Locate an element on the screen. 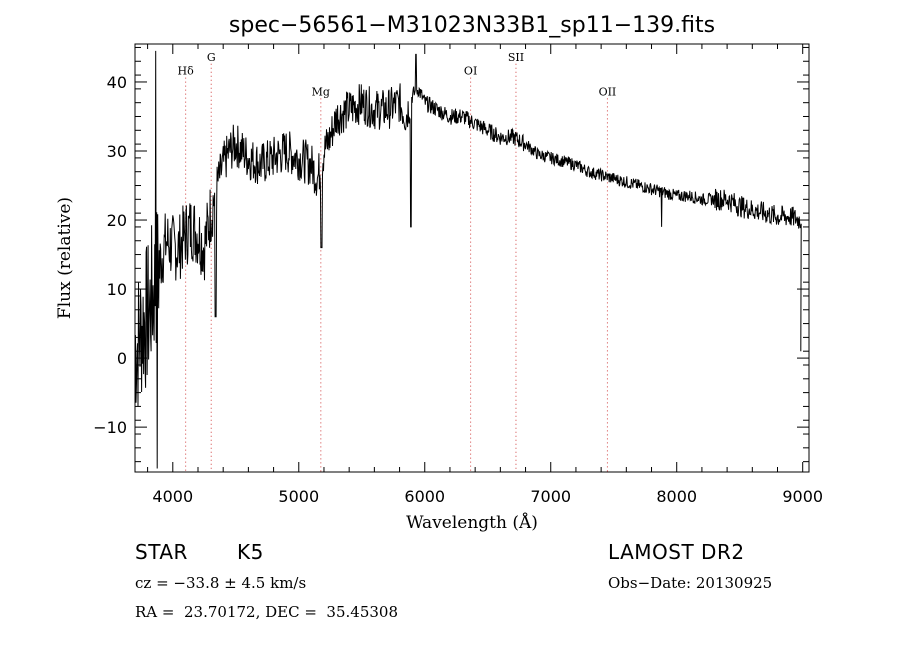 This screenshot has height=650, width=900. y-axis-label: Flux (relative) is located at coordinates (65, 258).